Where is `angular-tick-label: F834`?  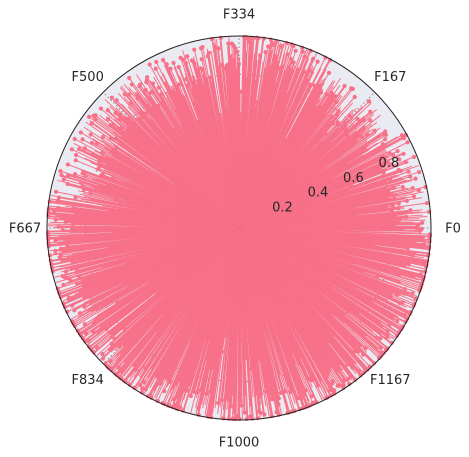
angular-tick-label: F834 is located at coordinates (88, 380).